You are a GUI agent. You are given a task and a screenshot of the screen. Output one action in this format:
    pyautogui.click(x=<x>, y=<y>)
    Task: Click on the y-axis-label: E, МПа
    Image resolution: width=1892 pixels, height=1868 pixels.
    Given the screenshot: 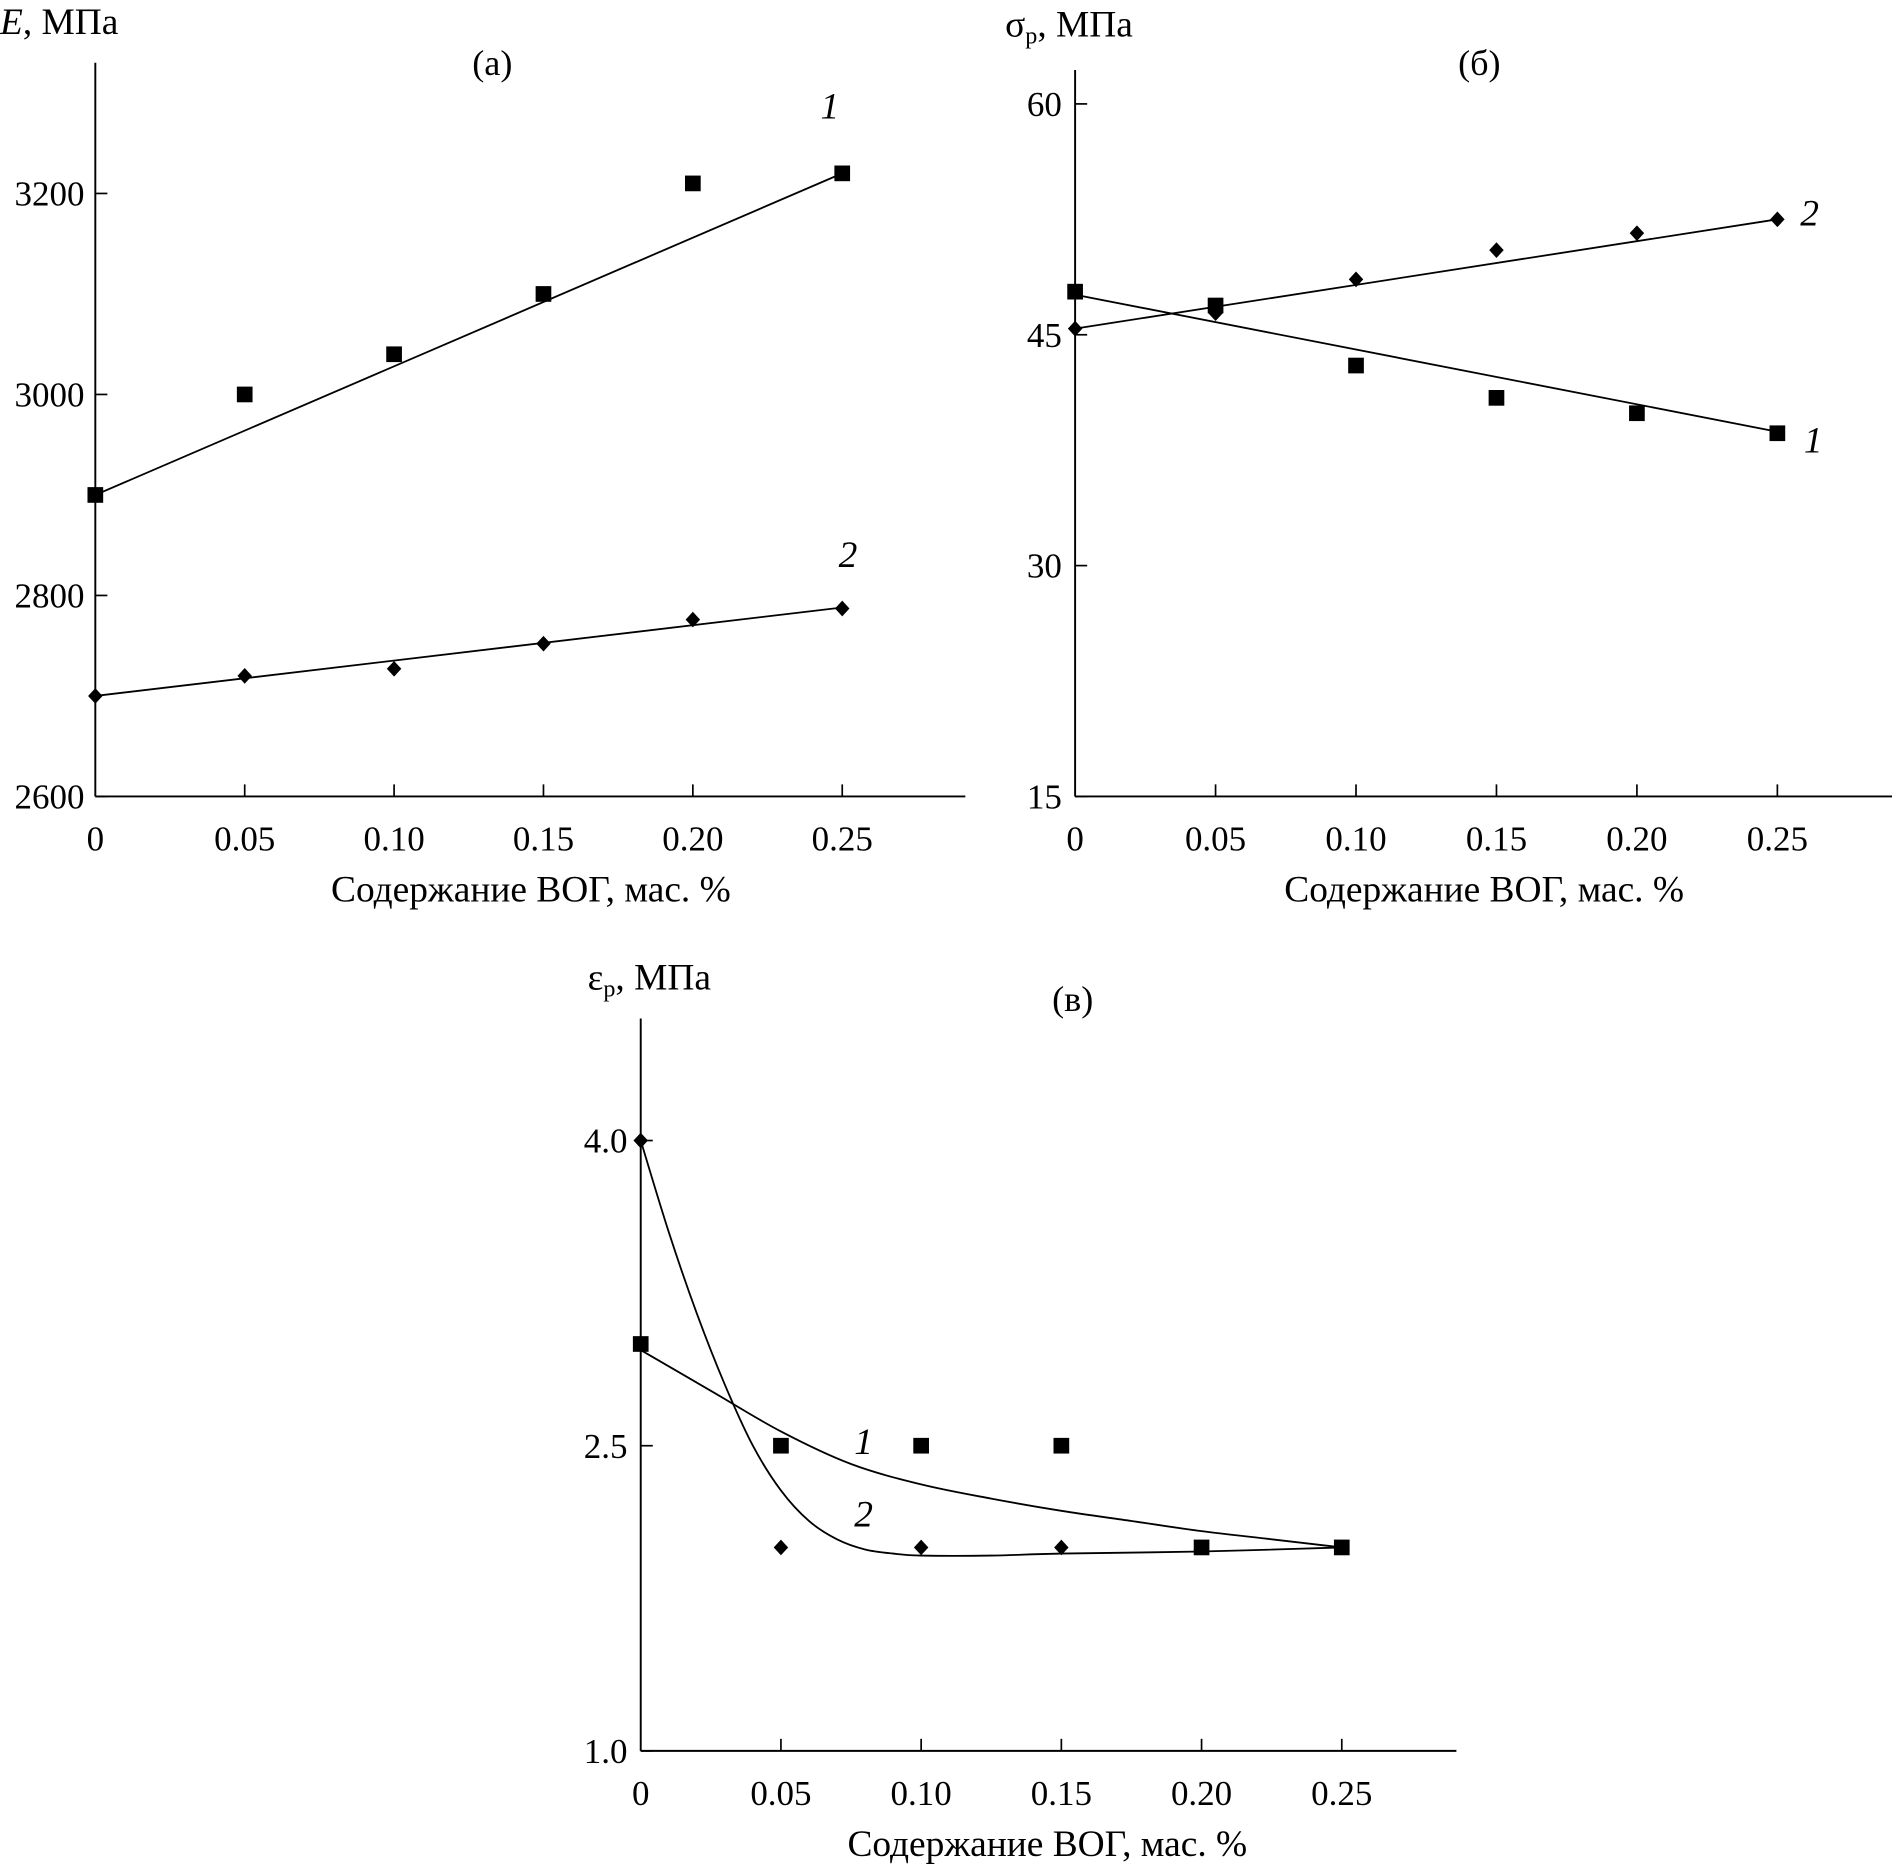 What is the action you would take?
    pyautogui.click(x=59, y=22)
    